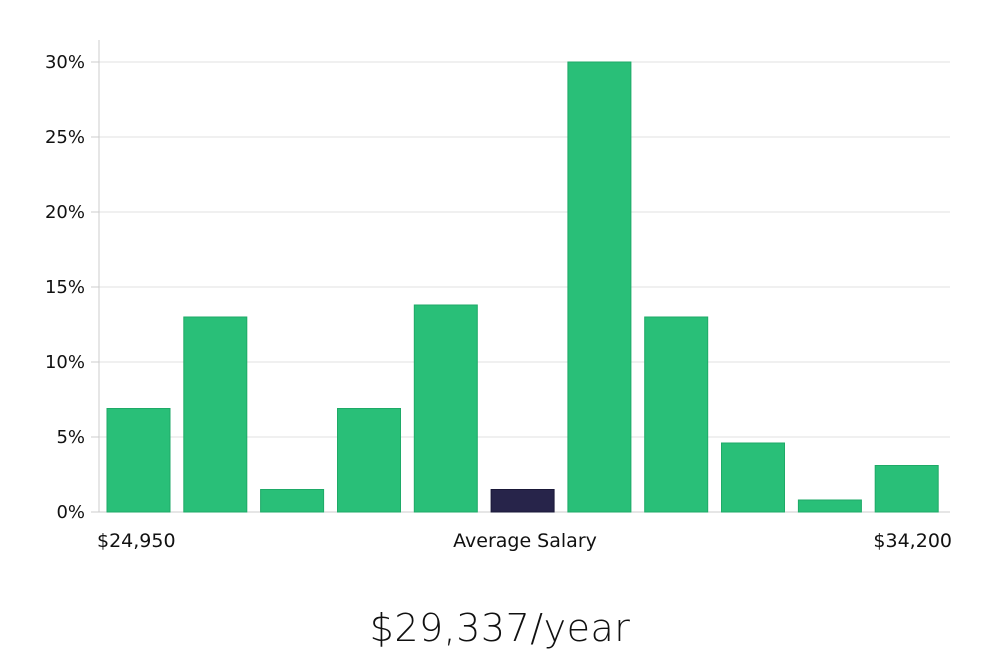 The image size is (1000, 660). Describe the element at coordinates (70, 512) in the screenshot. I see `y-tick-label: 0%` at that location.